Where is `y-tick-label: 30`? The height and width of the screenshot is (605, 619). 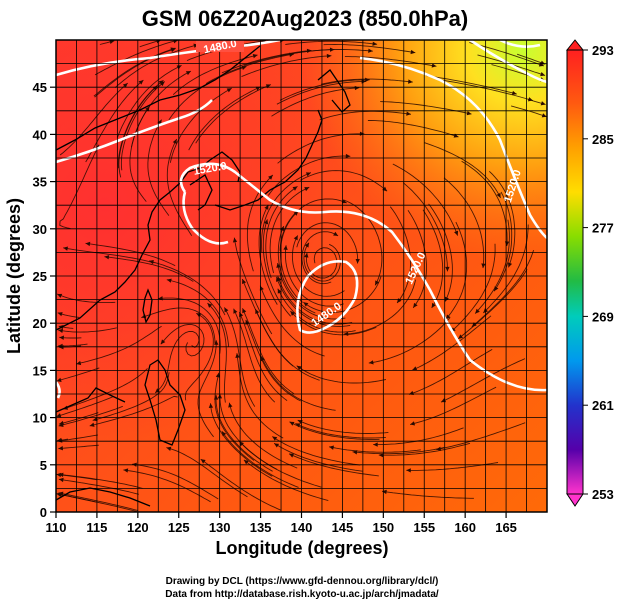
y-tick-label: 30 is located at coordinates (40, 229).